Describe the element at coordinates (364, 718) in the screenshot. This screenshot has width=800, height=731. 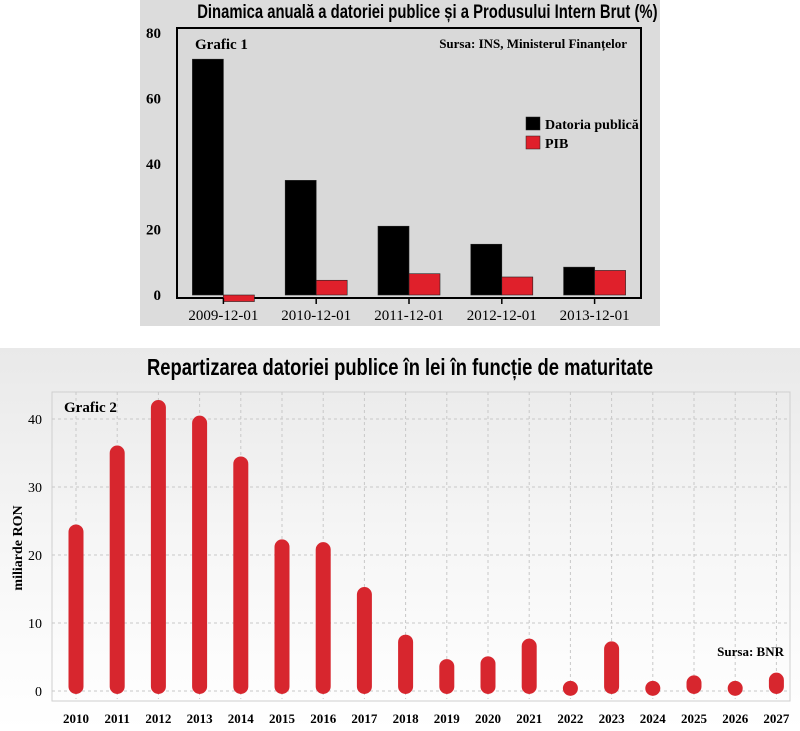
I see `x-tick-label: 2017` at that location.